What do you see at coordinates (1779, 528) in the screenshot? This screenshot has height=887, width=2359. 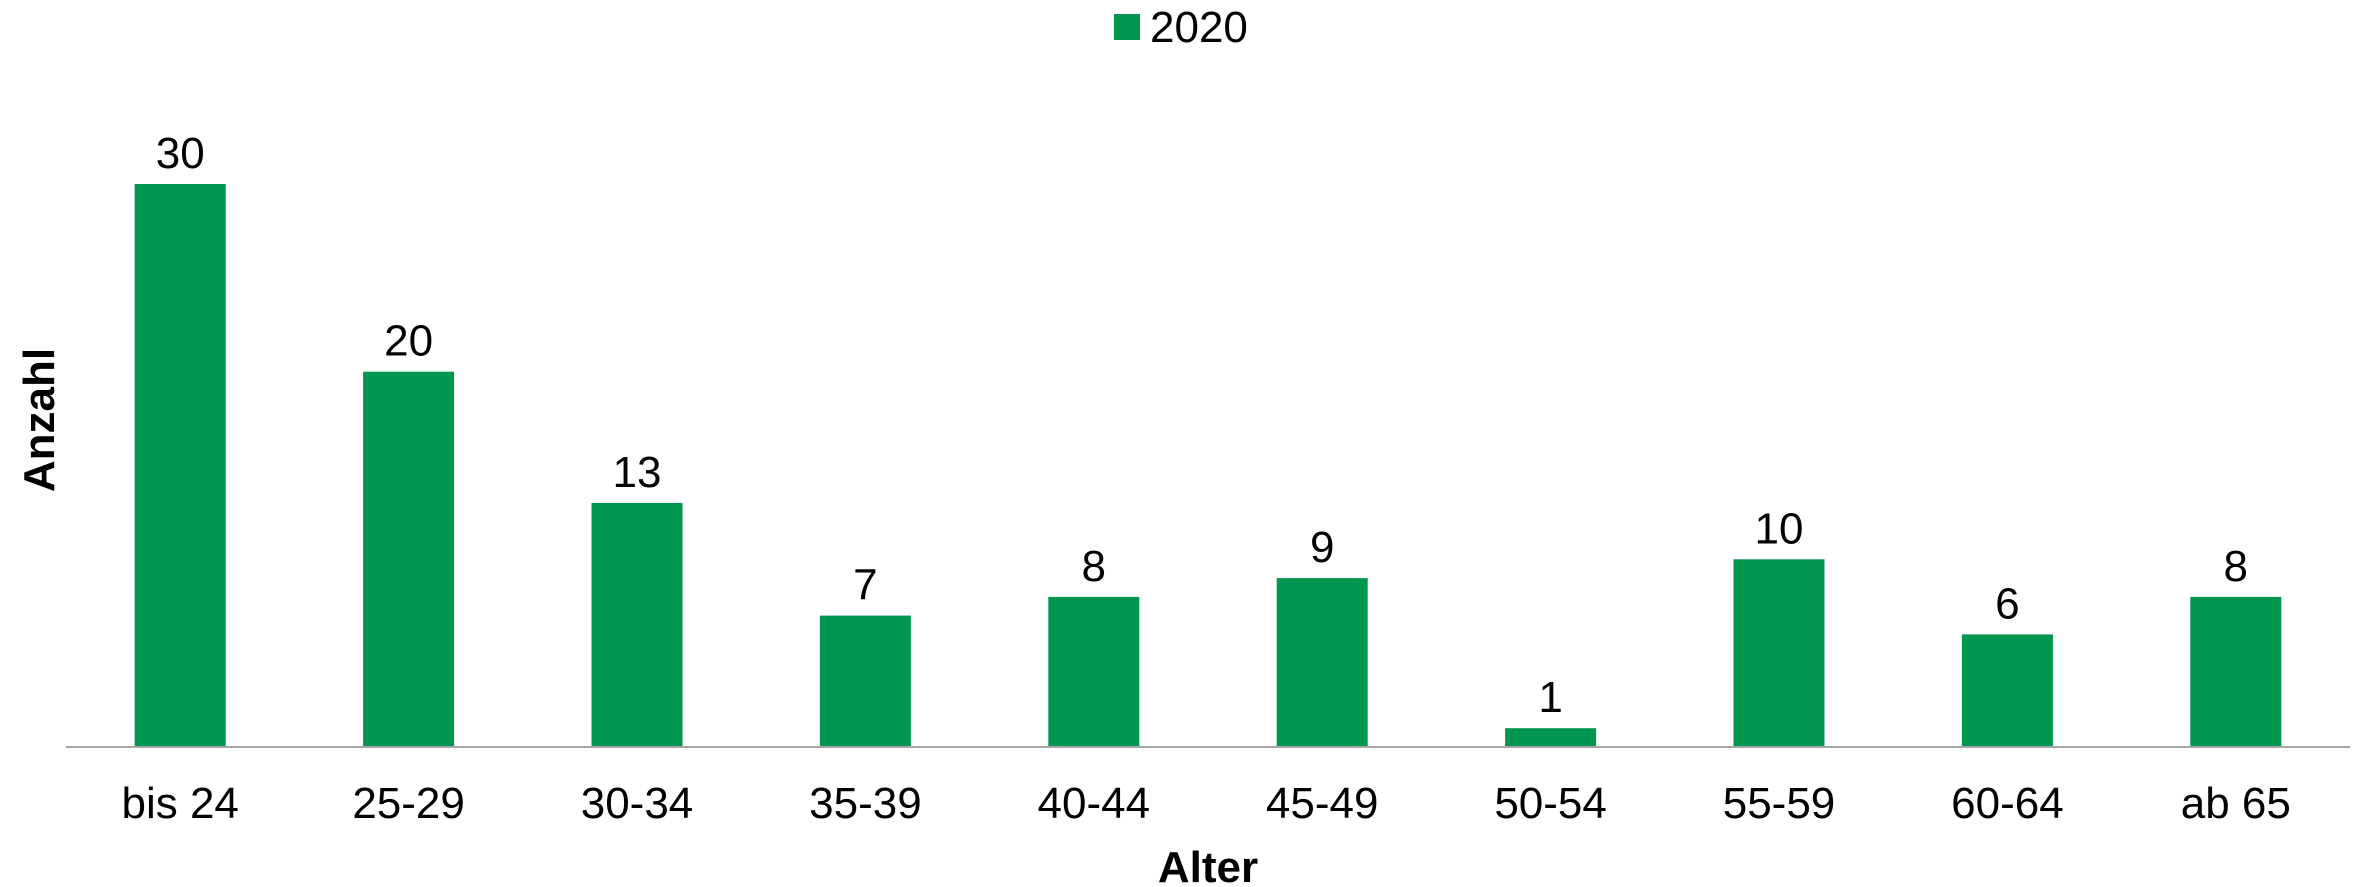 I see `data-label-55-59: 10` at bounding box center [1779, 528].